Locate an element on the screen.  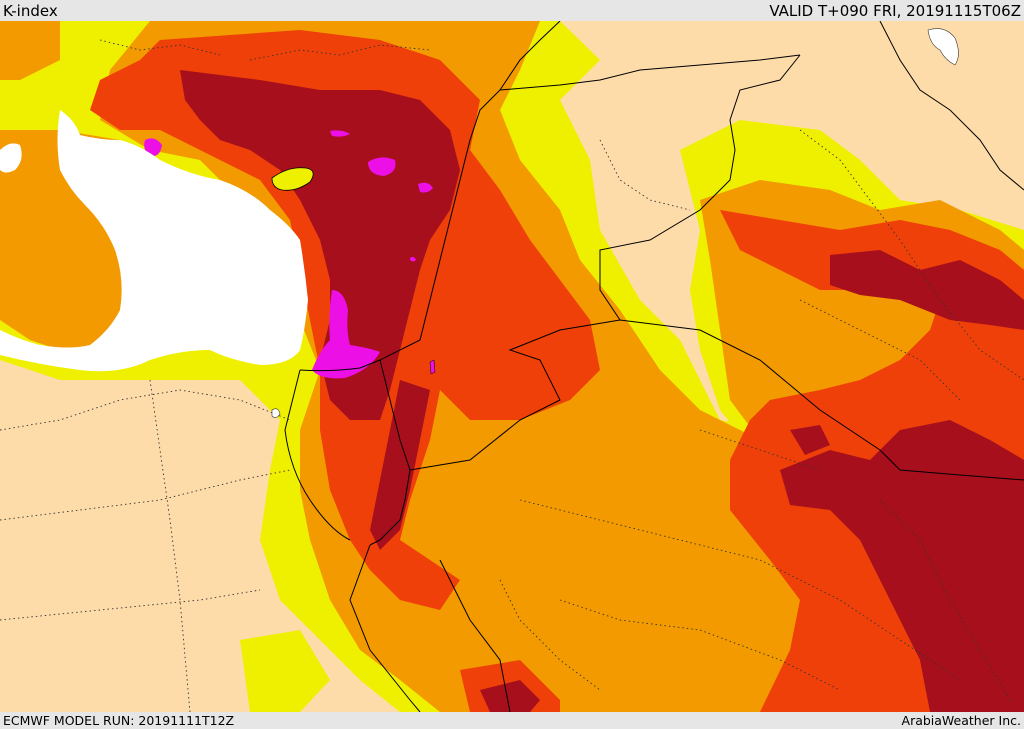
credit-label: ArabiaWeather Inc. is located at coordinates (961, 720).